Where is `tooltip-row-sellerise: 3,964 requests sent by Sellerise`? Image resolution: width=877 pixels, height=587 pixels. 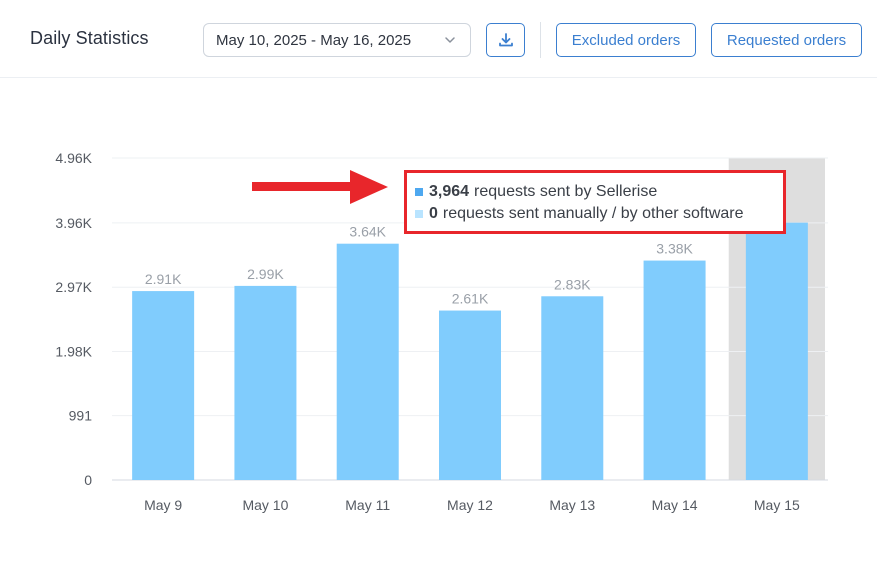
tooltip-row-sellerise: 3,964 requests sent by Sellerise is located at coordinates (536, 192).